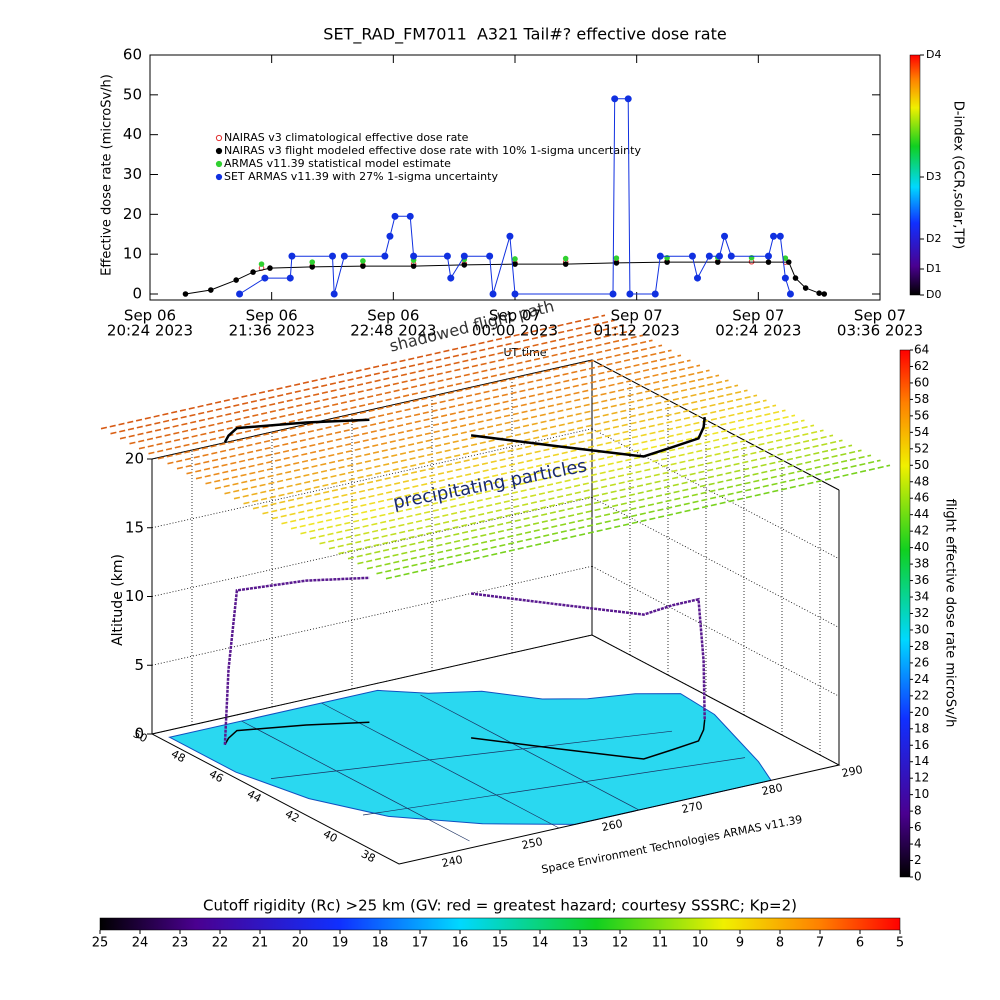 The width and height of the screenshot is (1000, 1000). What do you see at coordinates (915, 175) in the screenshot?
I see `d-index-colorbar` at bounding box center [915, 175].